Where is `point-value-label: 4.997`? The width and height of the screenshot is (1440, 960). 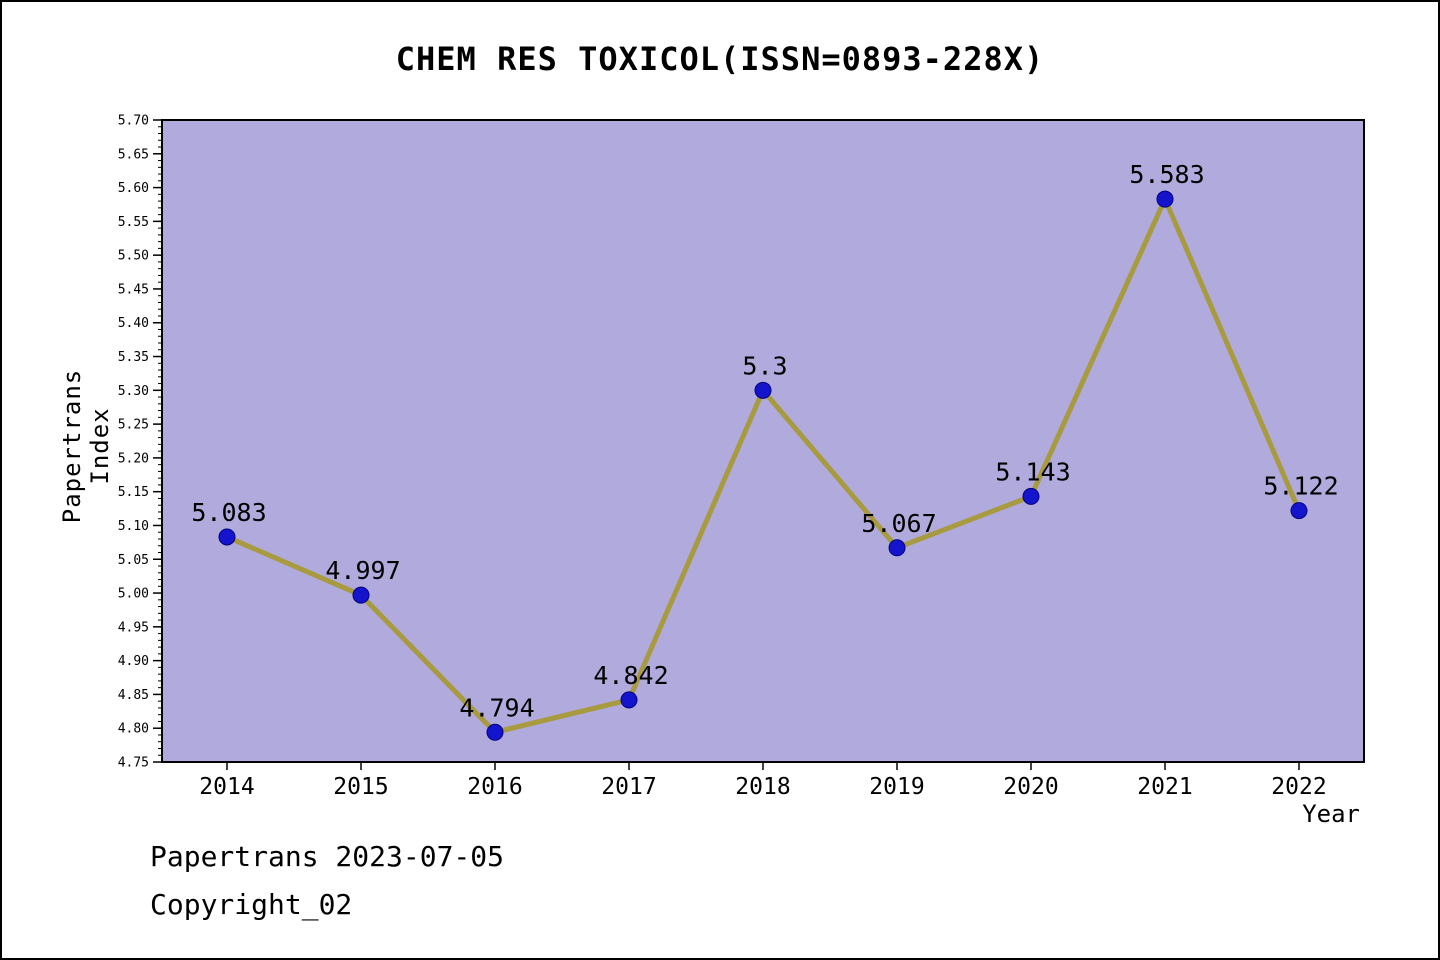 point-value-label: 4.997 is located at coordinates (362, 570).